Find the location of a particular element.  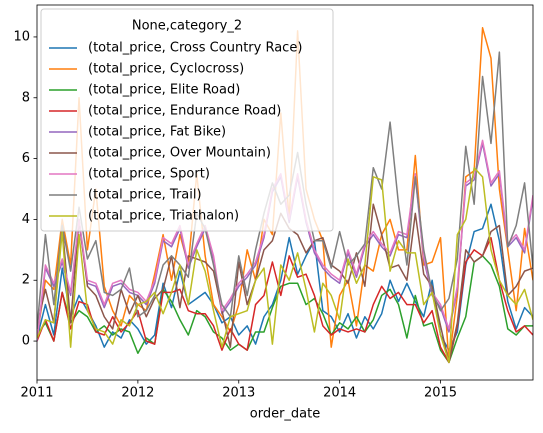

legend-label: (total_price, Cross Country Race) is located at coordinates (195, 48).